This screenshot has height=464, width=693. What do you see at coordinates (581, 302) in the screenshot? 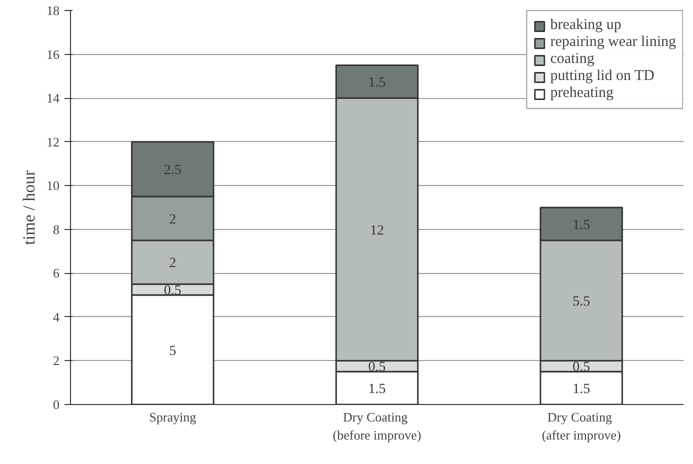
I see `data-label: 5.5` at bounding box center [581, 302].